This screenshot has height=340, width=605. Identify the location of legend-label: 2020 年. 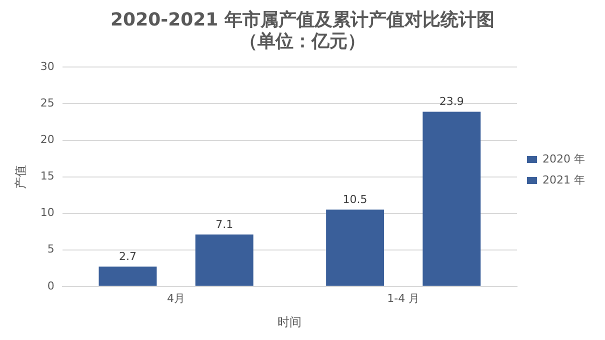
(564, 159).